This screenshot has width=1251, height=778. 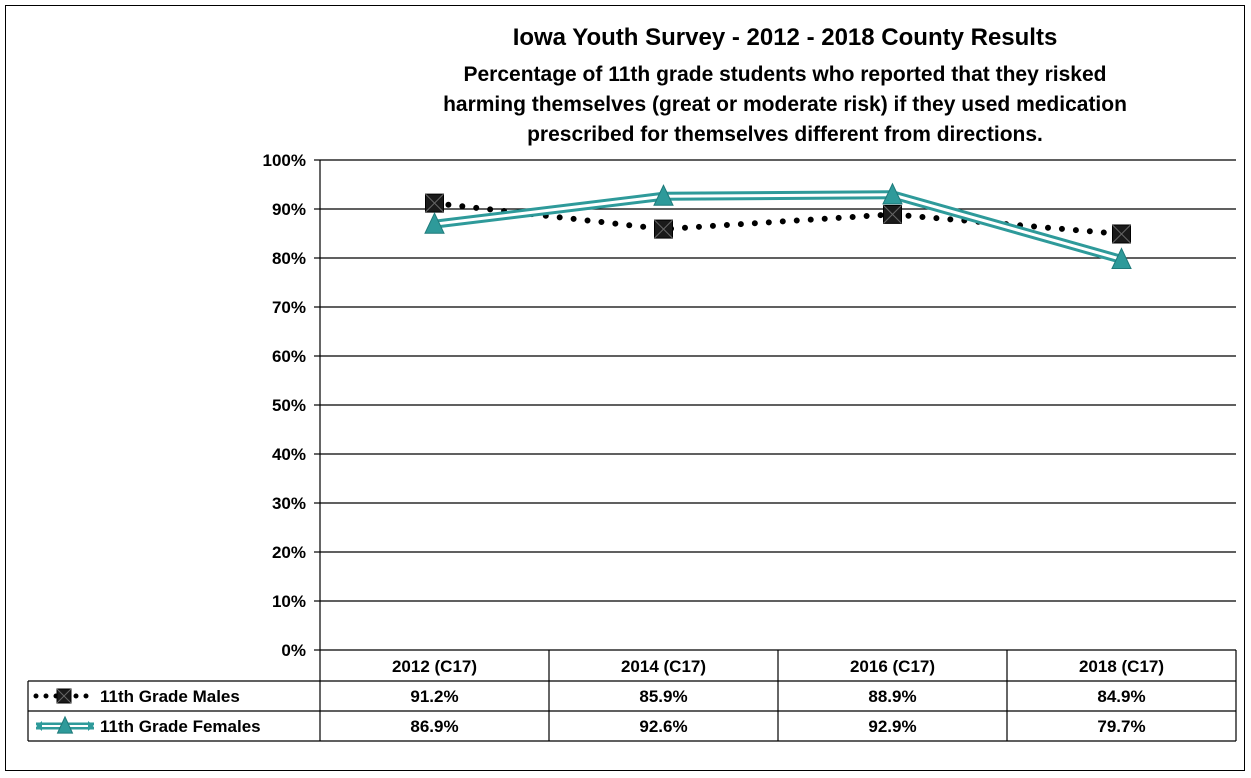 What do you see at coordinates (91, 726) in the screenshot?
I see `legend-key-females-cap-right` at bounding box center [91, 726].